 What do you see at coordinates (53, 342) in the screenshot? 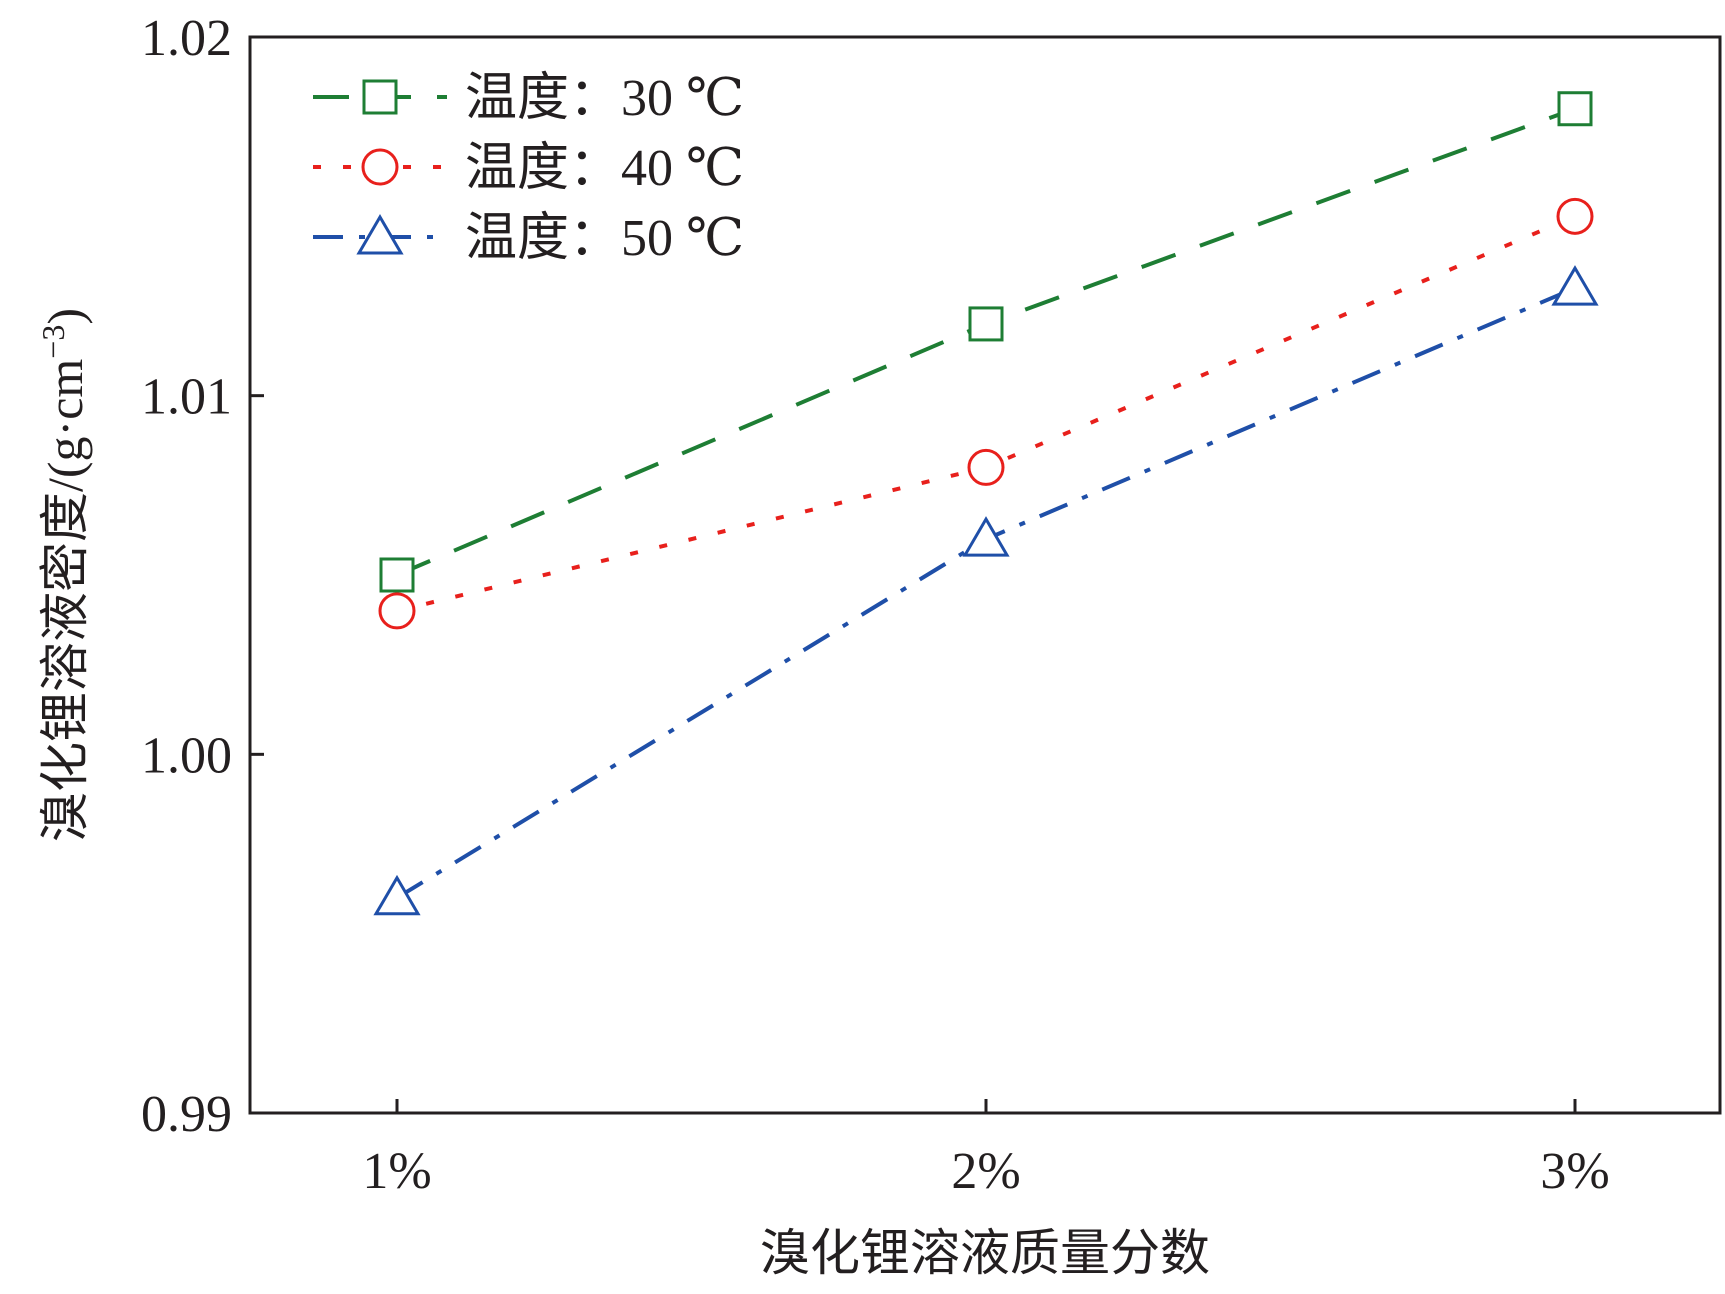
I see `y-axis-label-superscript: −3` at bounding box center [53, 342].